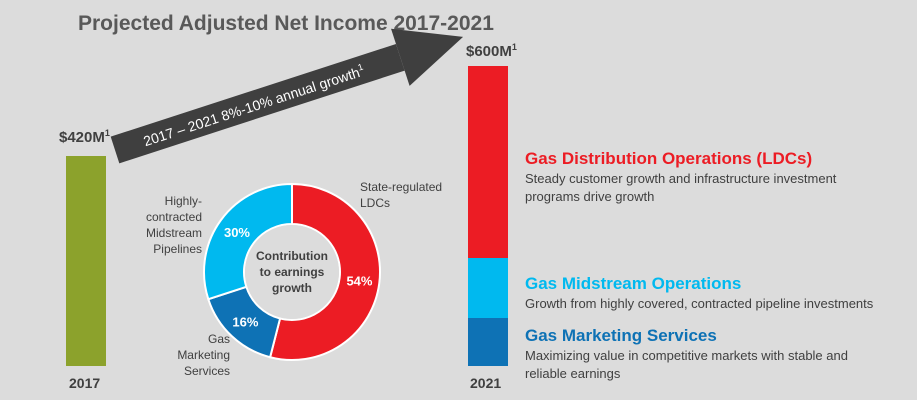 Image resolution: width=917 pixels, height=400 pixels. I want to click on donut-value-label: 16%, so click(245, 322).